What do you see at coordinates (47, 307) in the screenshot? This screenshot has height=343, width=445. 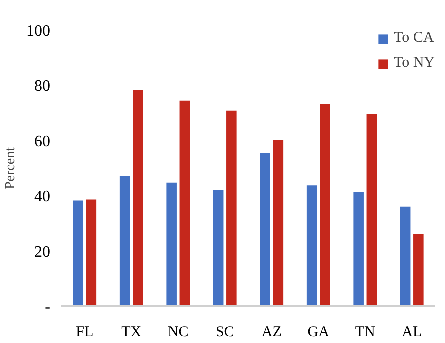 I see `y-tick-label: -` at bounding box center [47, 307].